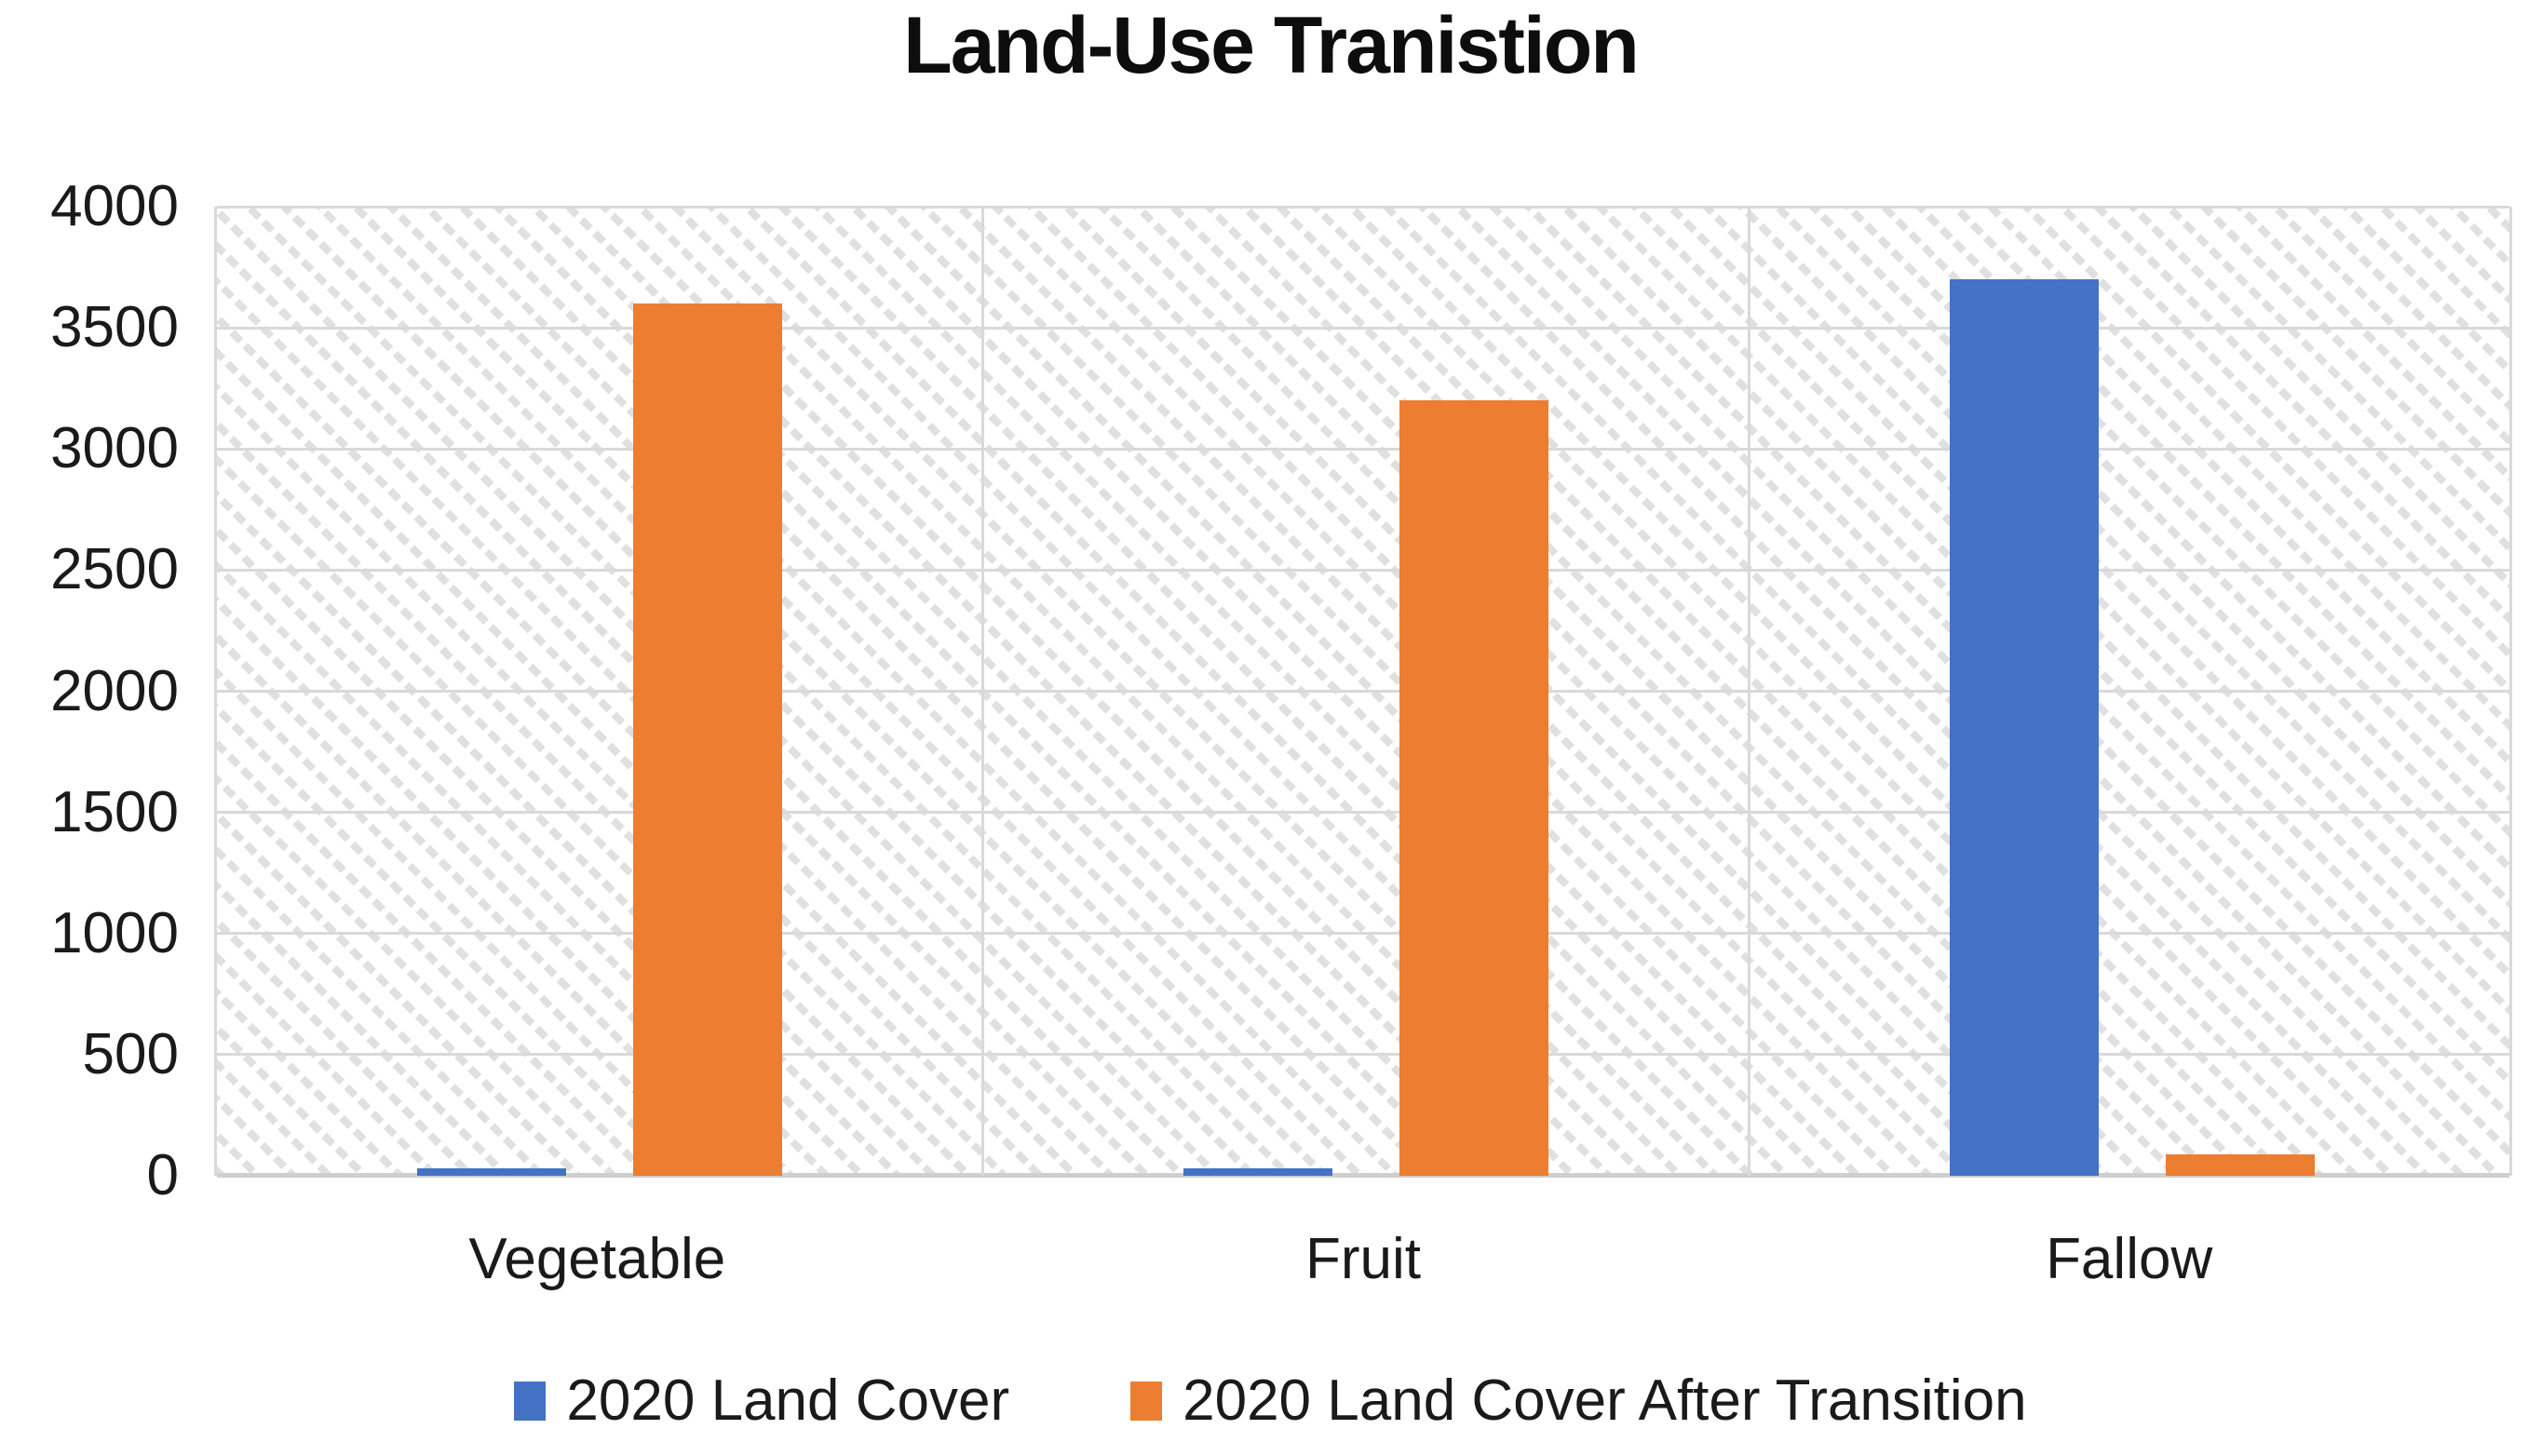 This screenshot has width=2541, height=1456. What do you see at coordinates (1271, 45) in the screenshot?
I see `chart-title: Land-Use Tranistion` at bounding box center [1271, 45].